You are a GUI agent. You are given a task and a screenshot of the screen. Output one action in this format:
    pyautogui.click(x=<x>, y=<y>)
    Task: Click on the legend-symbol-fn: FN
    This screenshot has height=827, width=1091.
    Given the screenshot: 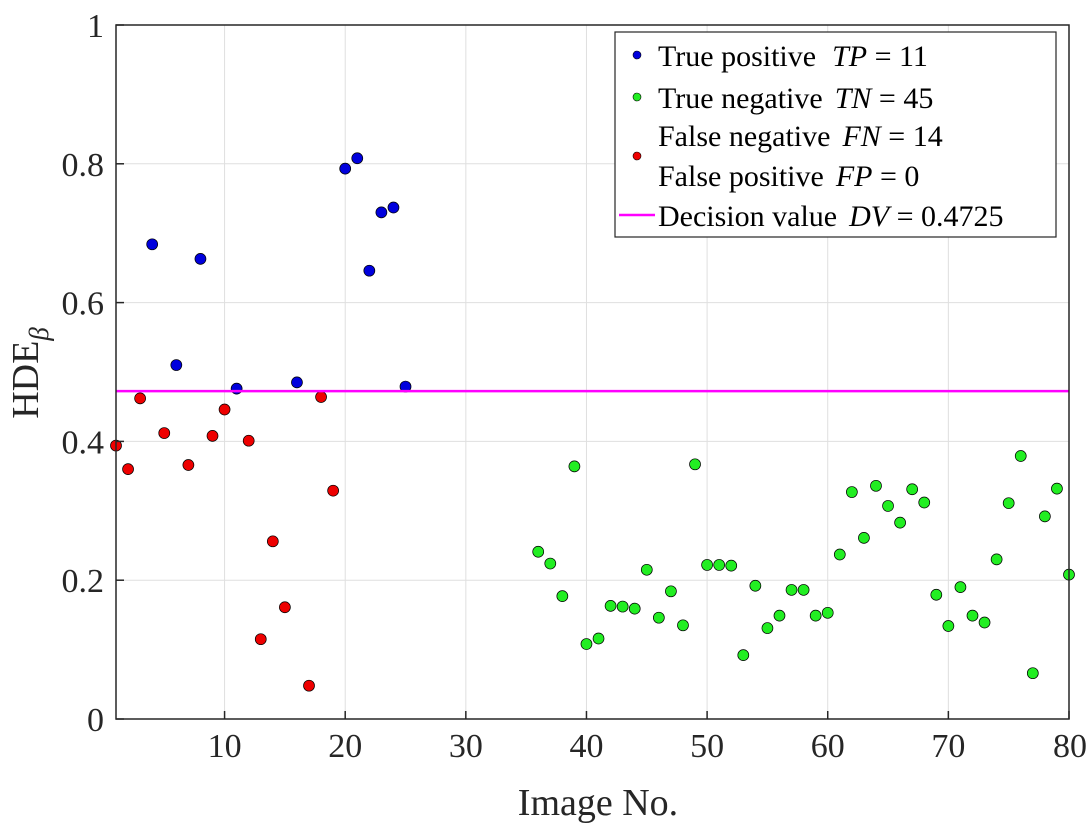 What is the action you would take?
    pyautogui.click(x=861, y=136)
    